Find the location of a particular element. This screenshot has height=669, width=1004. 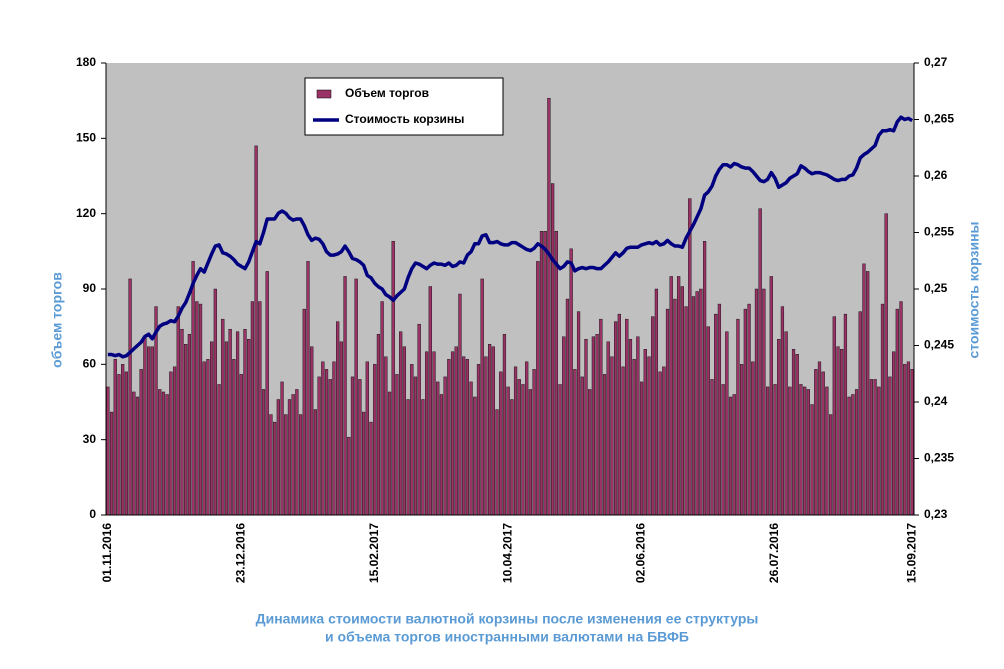

legend-label: Стоимость корзины is located at coordinates (404, 119).